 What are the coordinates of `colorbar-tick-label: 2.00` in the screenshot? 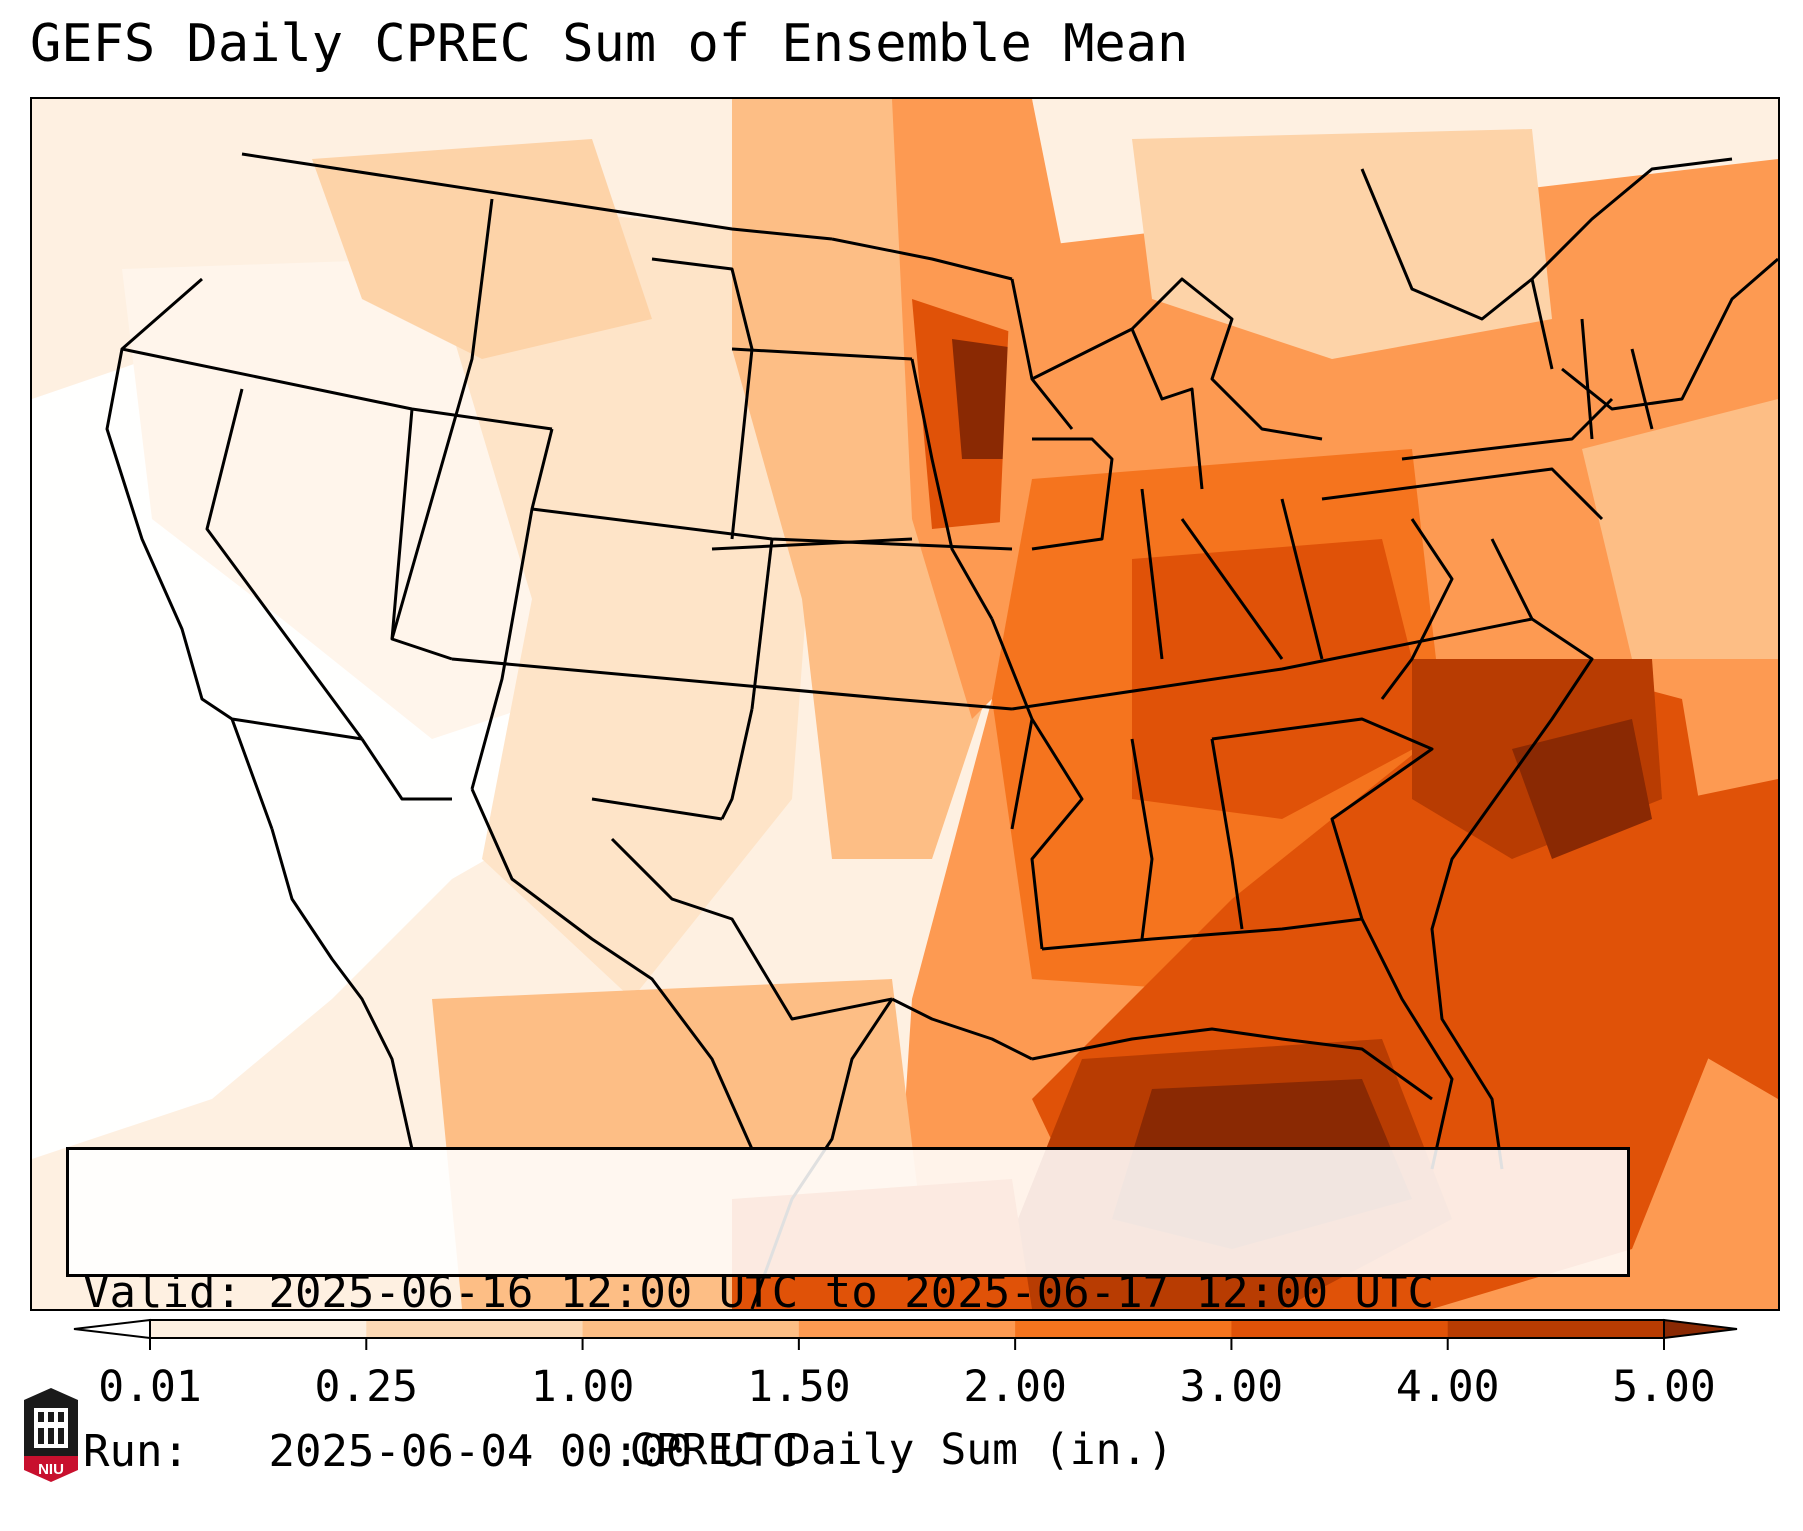 It's located at (1015, 1387).